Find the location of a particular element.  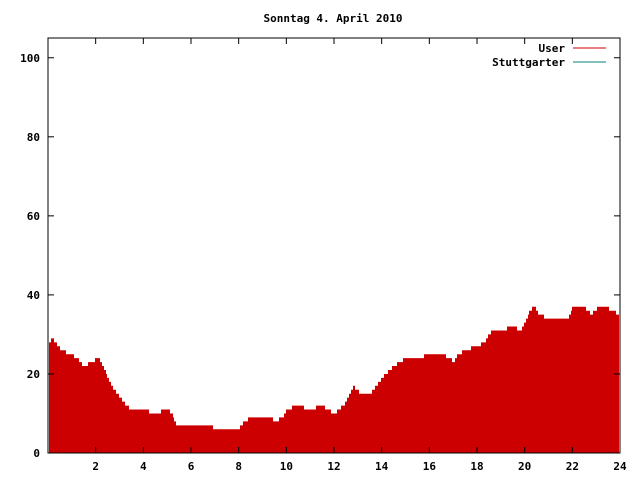

x-tick-label: 12 is located at coordinates (333, 466).